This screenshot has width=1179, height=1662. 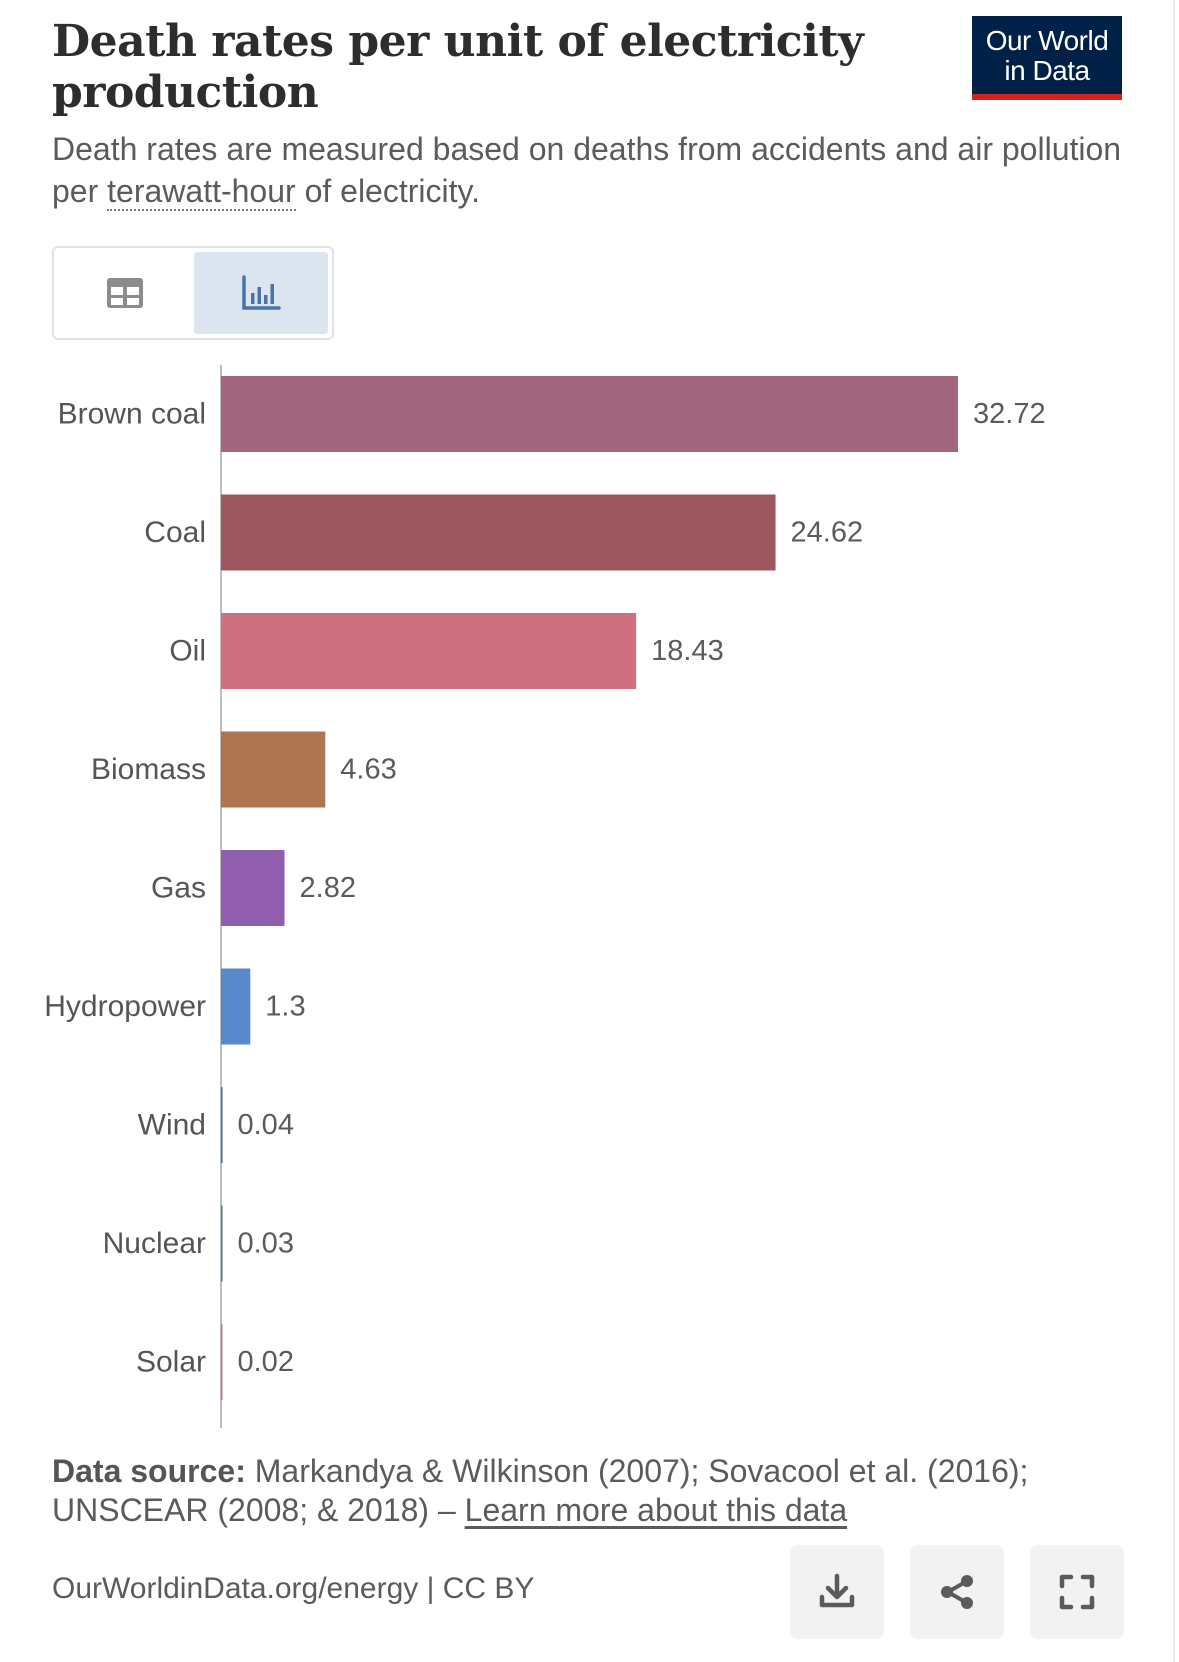 What do you see at coordinates (293, 1588) in the screenshot?
I see `footer-url: OurWorldinData.org/energy | CC BY` at bounding box center [293, 1588].